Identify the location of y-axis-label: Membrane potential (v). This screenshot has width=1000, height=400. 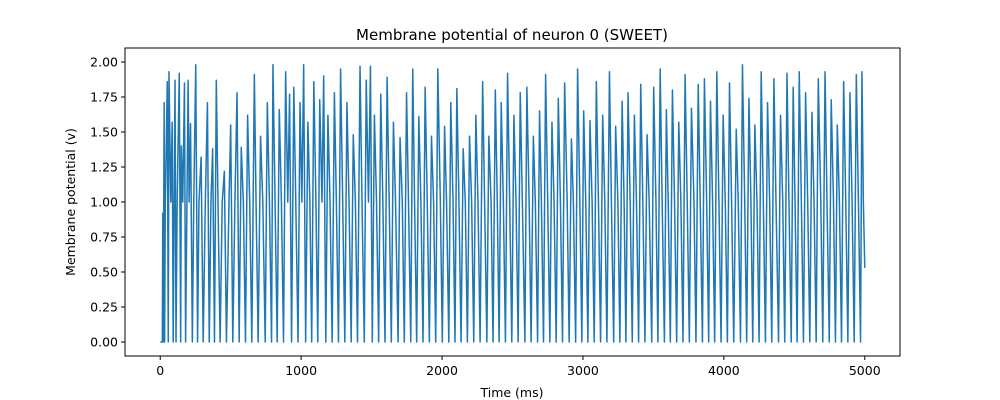
(70, 202).